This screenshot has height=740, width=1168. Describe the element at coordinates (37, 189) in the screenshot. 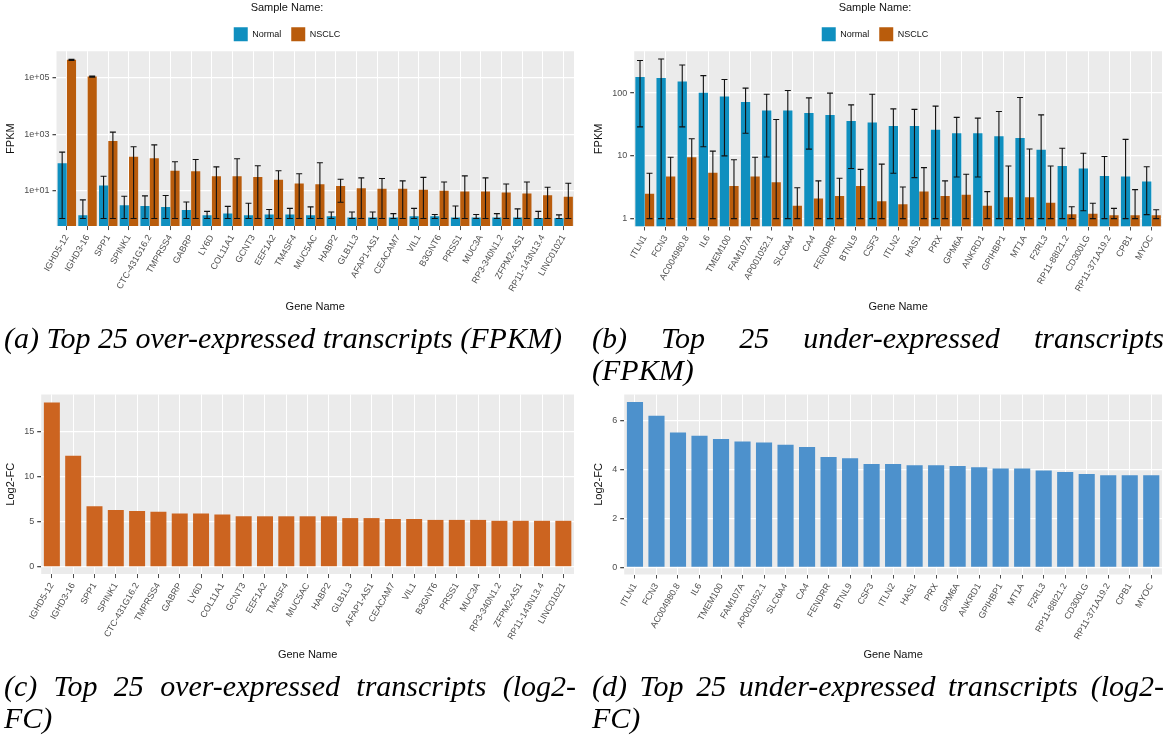

I see `y-tick-label: 1e+01` at that location.